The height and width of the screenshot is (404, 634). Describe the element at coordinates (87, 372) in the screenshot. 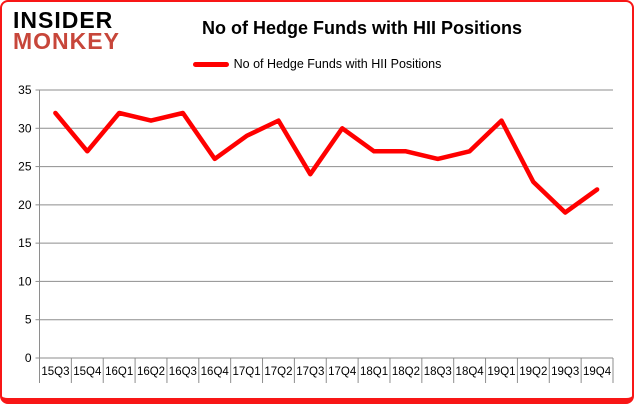

I see `x-axis-label: 15Q4` at that location.